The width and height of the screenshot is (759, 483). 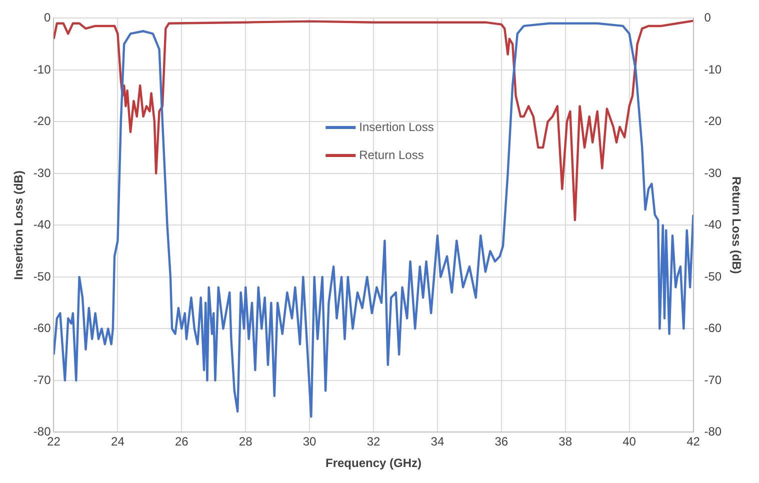 I want to click on x-tick-label: 36, so click(x=501, y=441).